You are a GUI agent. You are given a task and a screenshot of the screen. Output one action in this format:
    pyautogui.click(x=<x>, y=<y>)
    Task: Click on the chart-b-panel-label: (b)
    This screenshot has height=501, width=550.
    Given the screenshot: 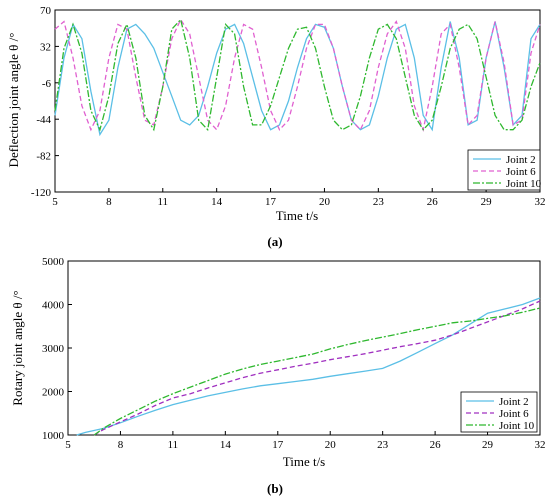 What is the action you would take?
    pyautogui.click(x=275, y=488)
    